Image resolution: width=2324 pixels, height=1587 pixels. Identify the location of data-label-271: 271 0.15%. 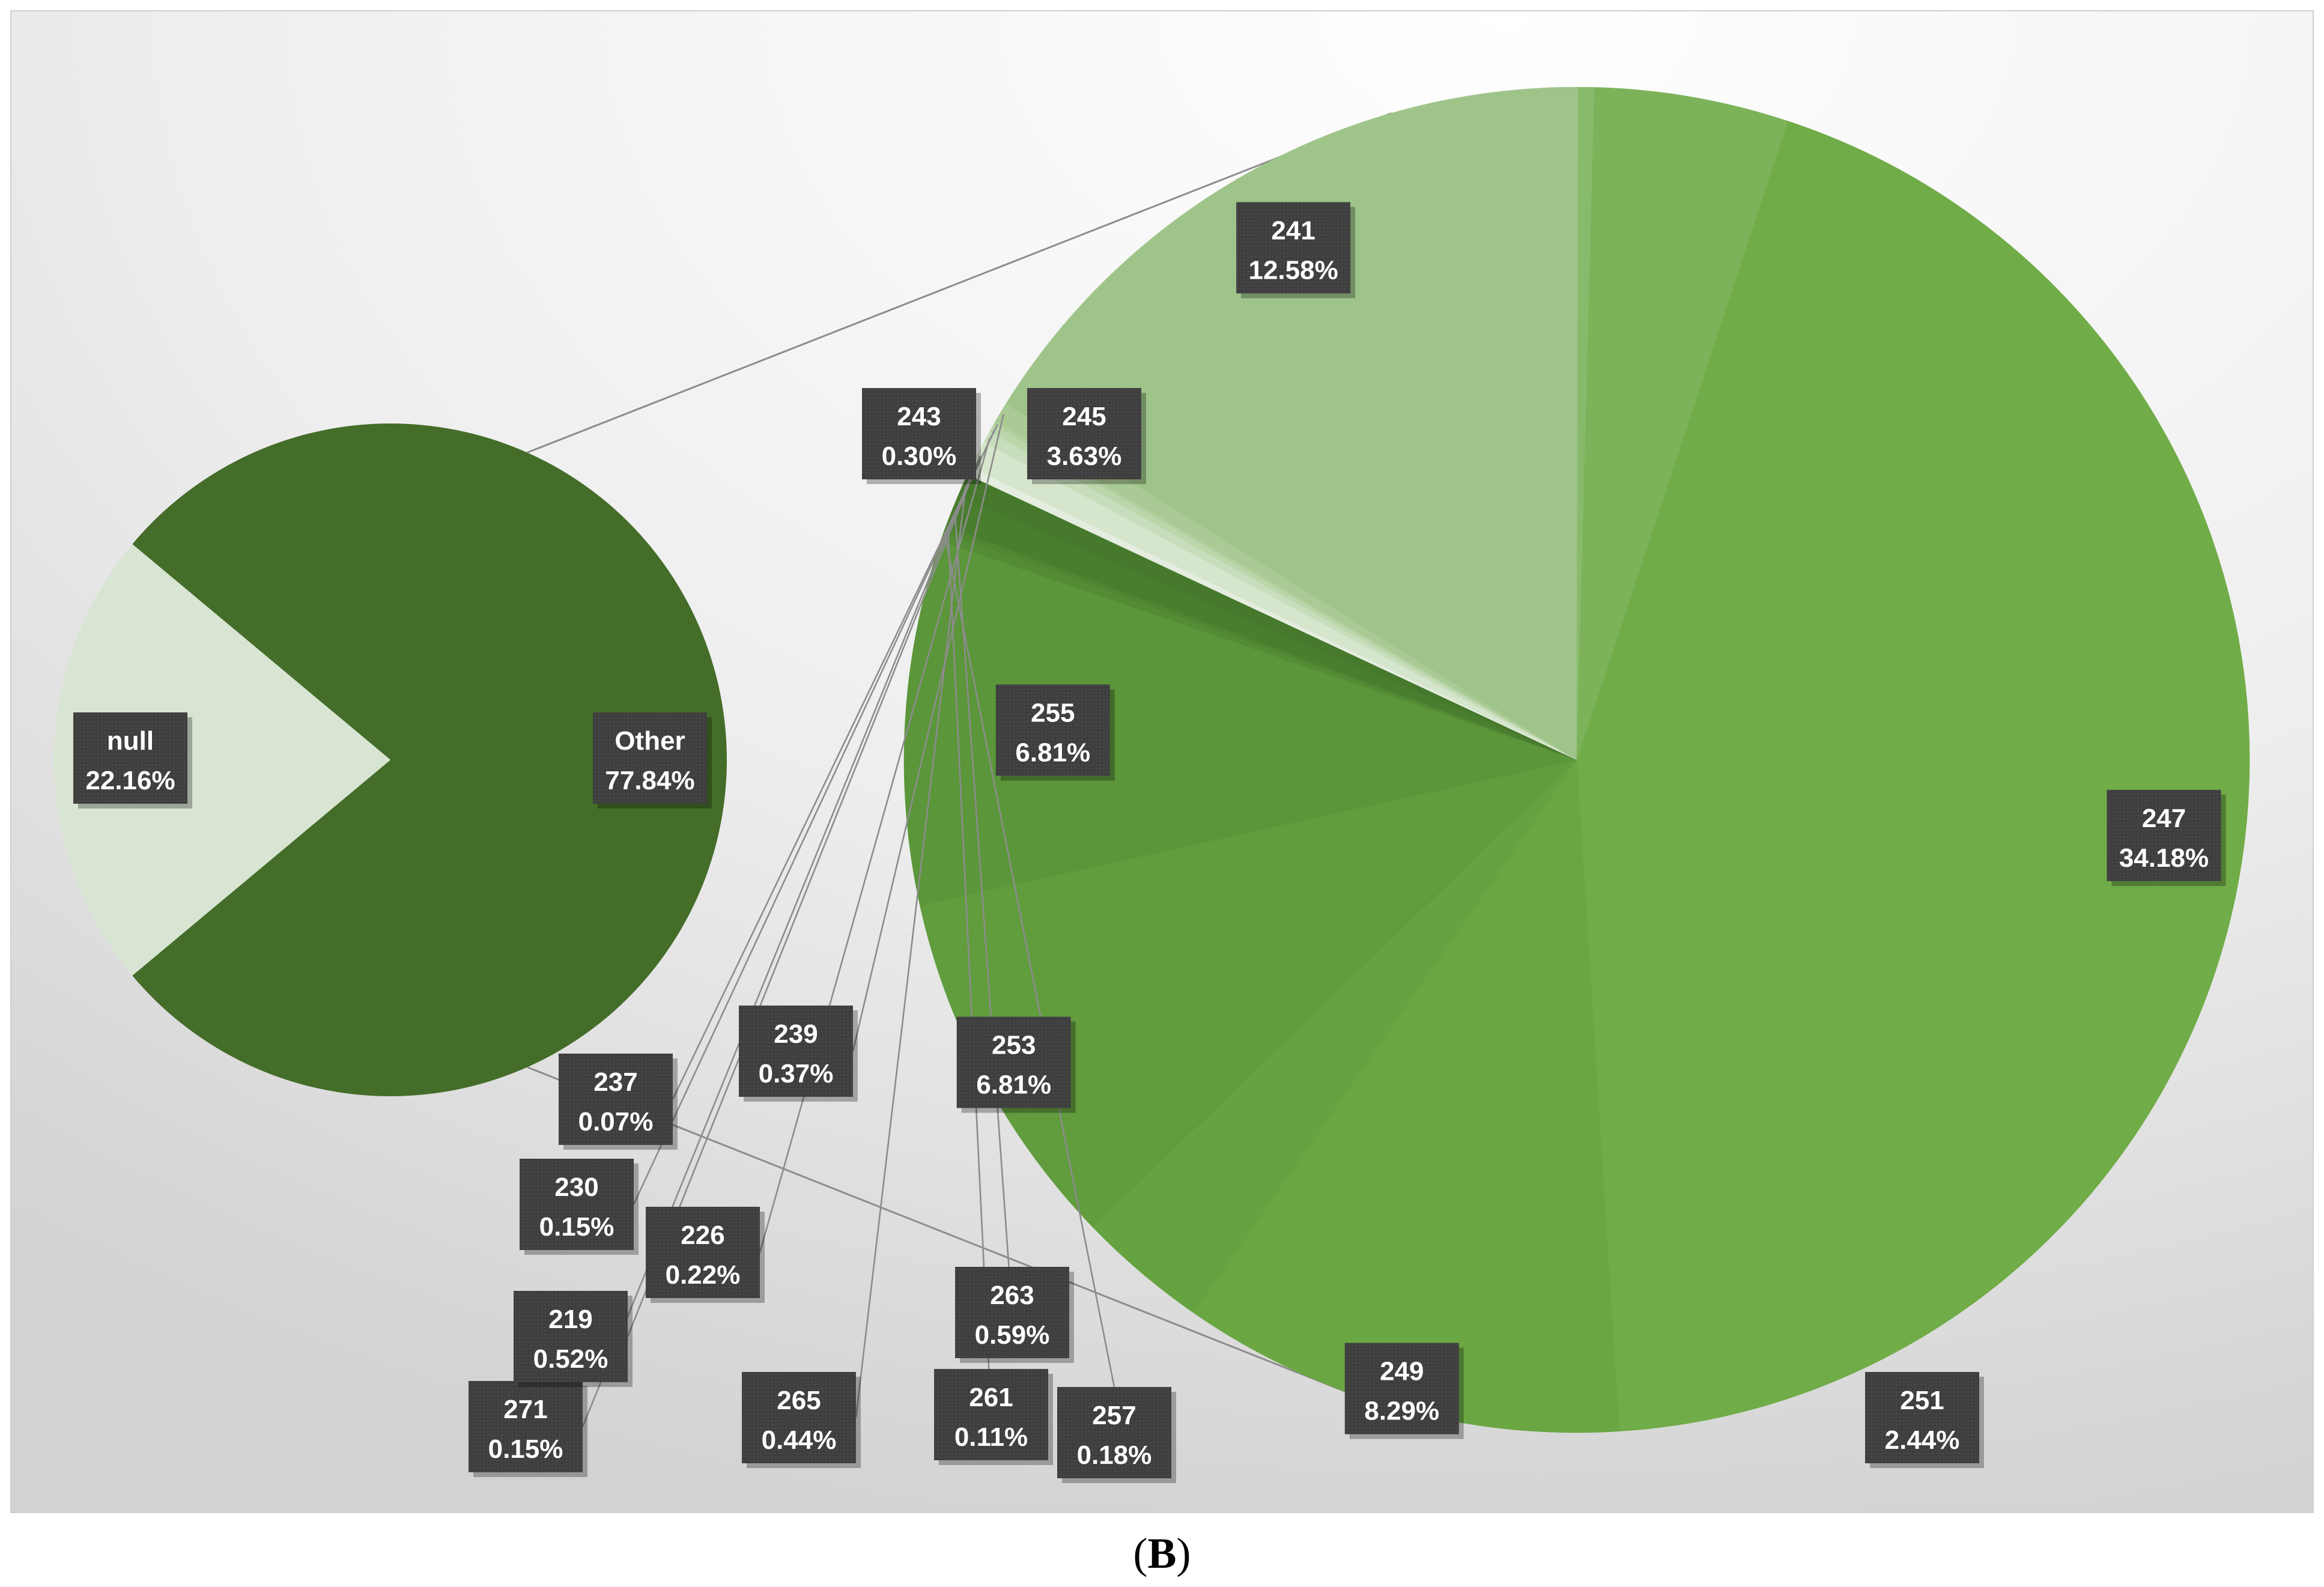
(528, 1429).